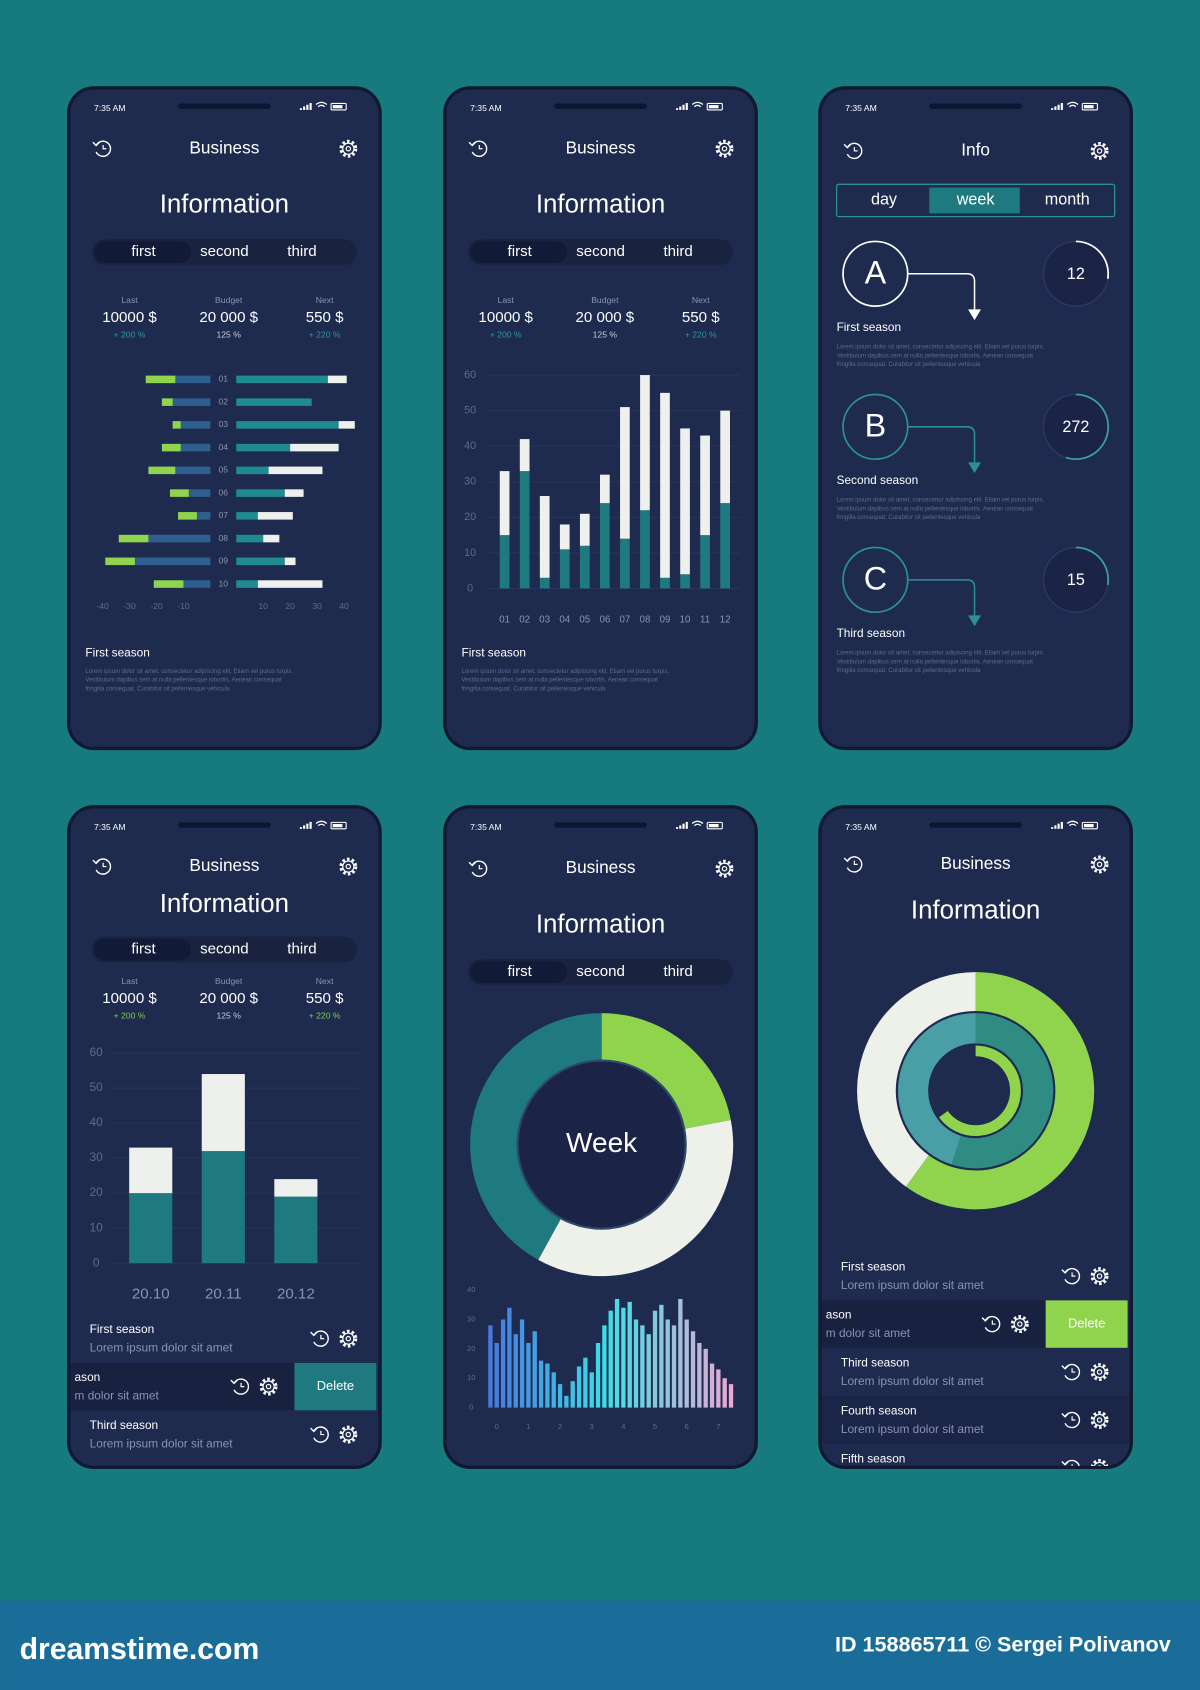 The image size is (1200, 1690). I want to click on history-arc, so click(854, 864).